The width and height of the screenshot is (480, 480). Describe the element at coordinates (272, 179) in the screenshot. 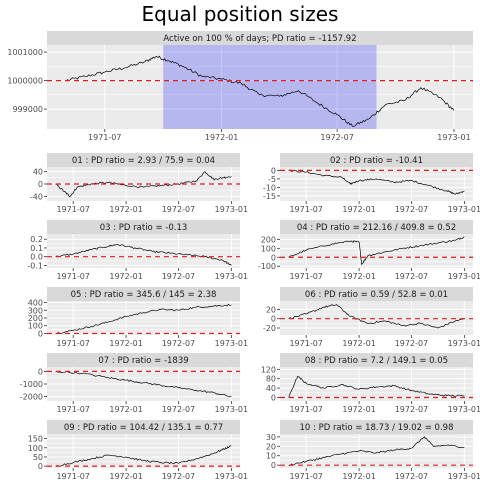

I see `y-tick-label: -5` at that location.